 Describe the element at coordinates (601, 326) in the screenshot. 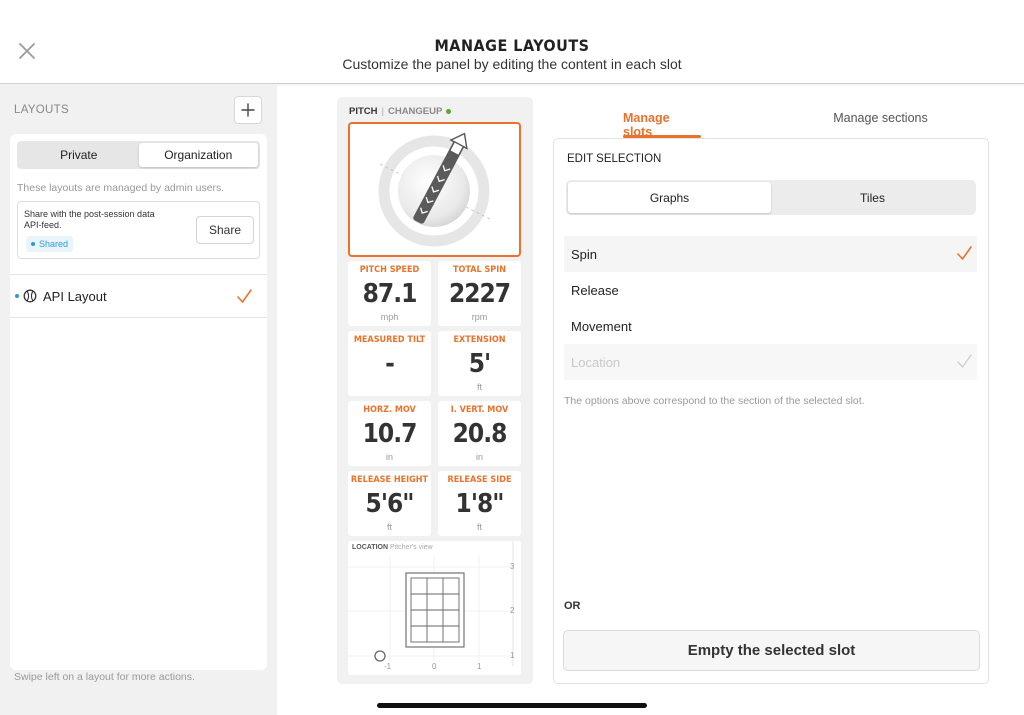

I see `option-label: Movement` at that location.